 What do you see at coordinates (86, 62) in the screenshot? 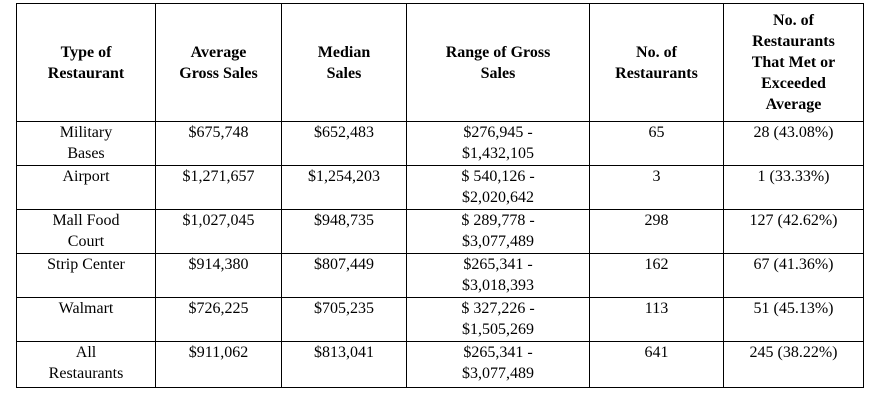
I see `header-type: Type of Restaurant` at bounding box center [86, 62].